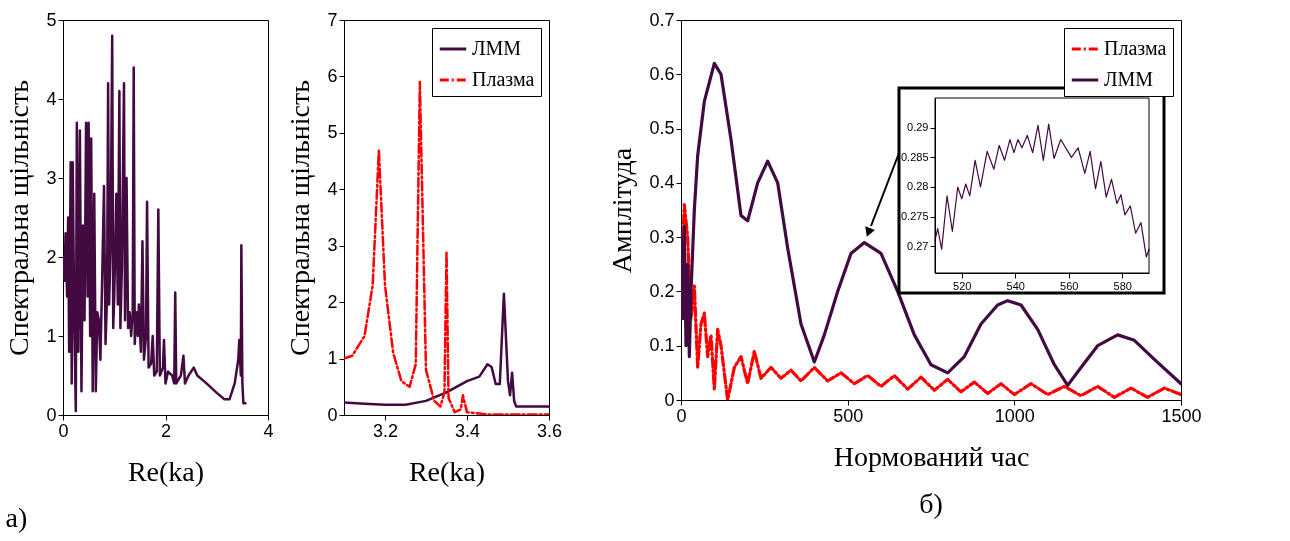  I want to click on y-tick-label: 0.285, so click(914, 156).